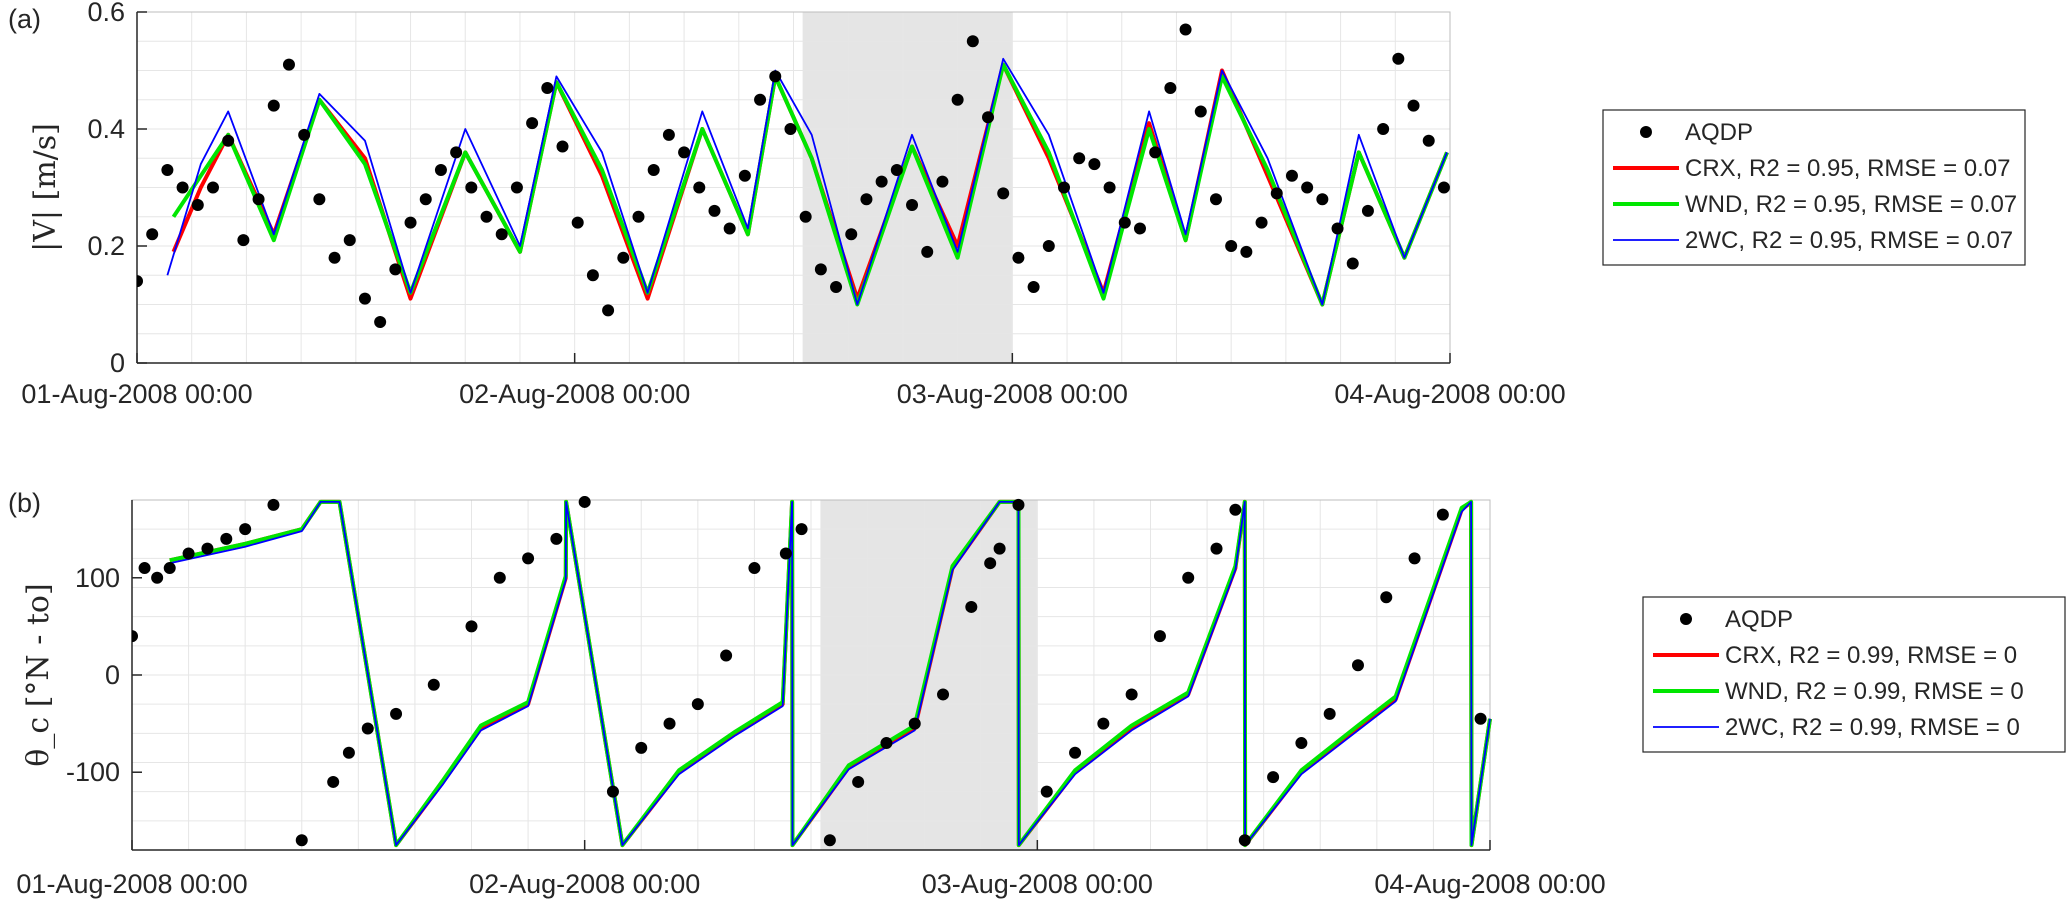 Image resolution: width=2067 pixels, height=901 pixels. Describe the element at coordinates (106, 13) in the screenshot. I see `y-tick-label: 0.6` at that location.